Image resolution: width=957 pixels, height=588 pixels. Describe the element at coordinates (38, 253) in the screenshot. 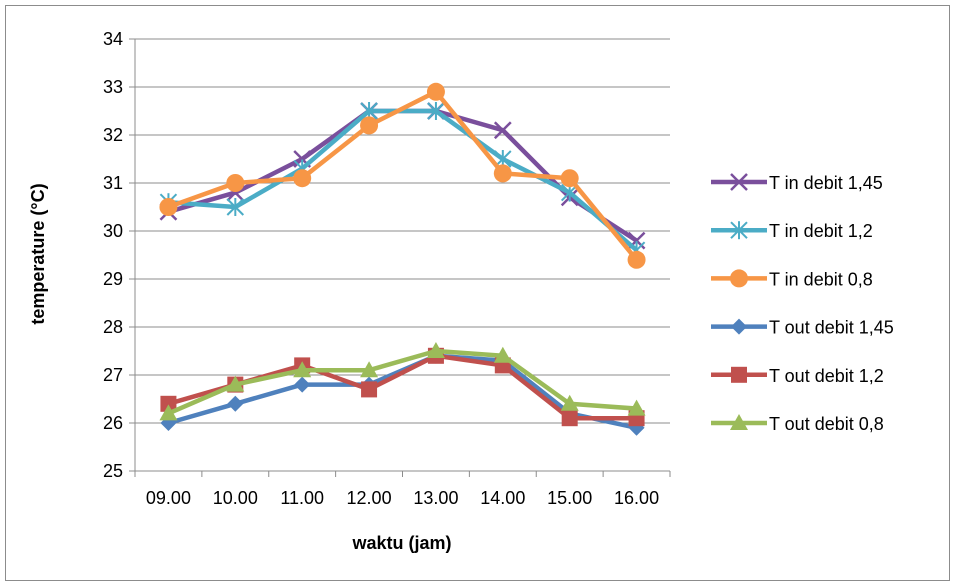

I see `y-axis-title: temperature (°C)` at that location.